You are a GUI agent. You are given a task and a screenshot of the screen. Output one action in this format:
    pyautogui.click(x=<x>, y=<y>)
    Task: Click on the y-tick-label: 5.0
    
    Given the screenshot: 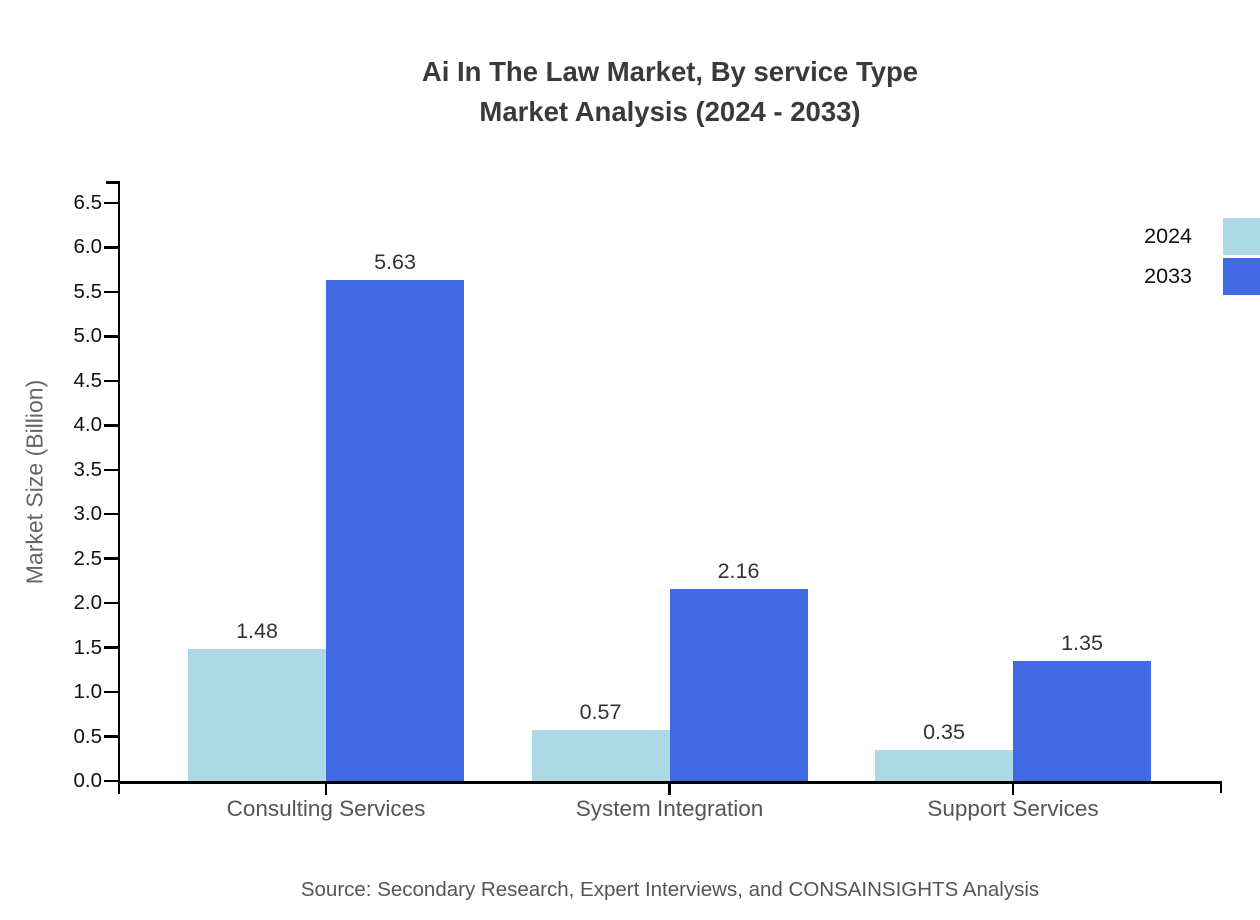 What is the action you would take?
    pyautogui.click(x=88, y=336)
    